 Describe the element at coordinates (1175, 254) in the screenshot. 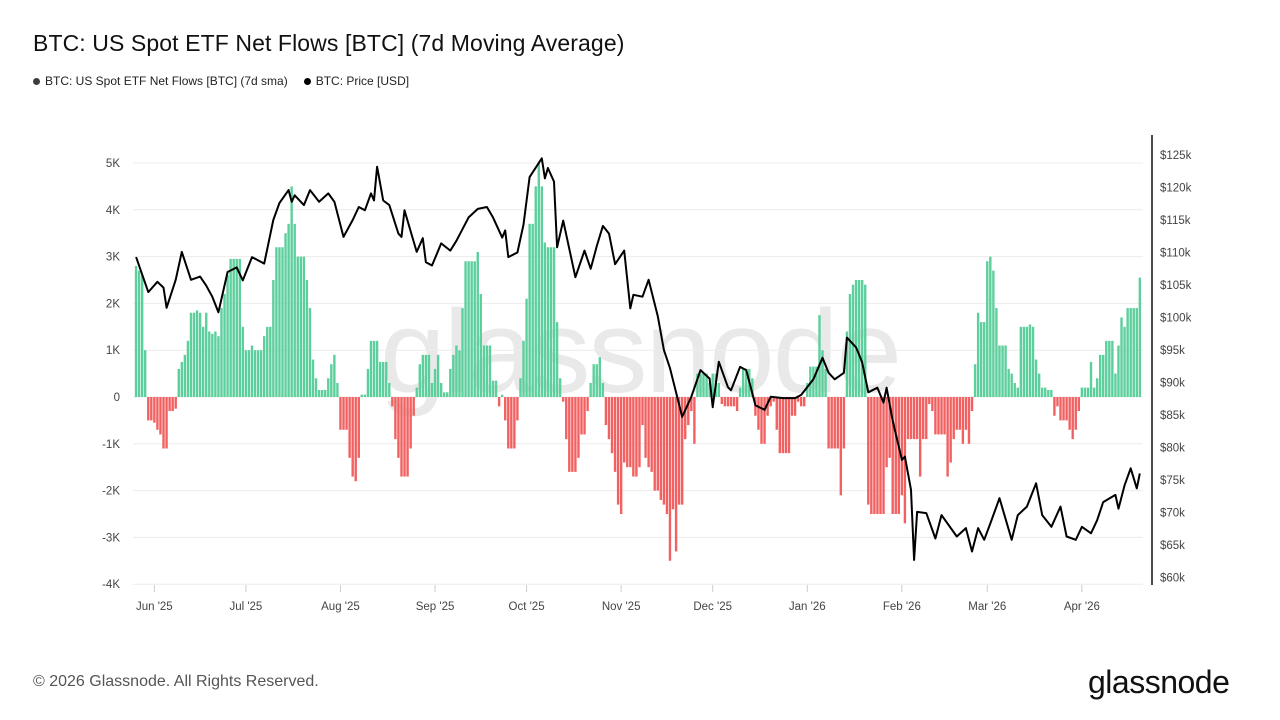

I see `y-right-tick-label: $110k` at that location.